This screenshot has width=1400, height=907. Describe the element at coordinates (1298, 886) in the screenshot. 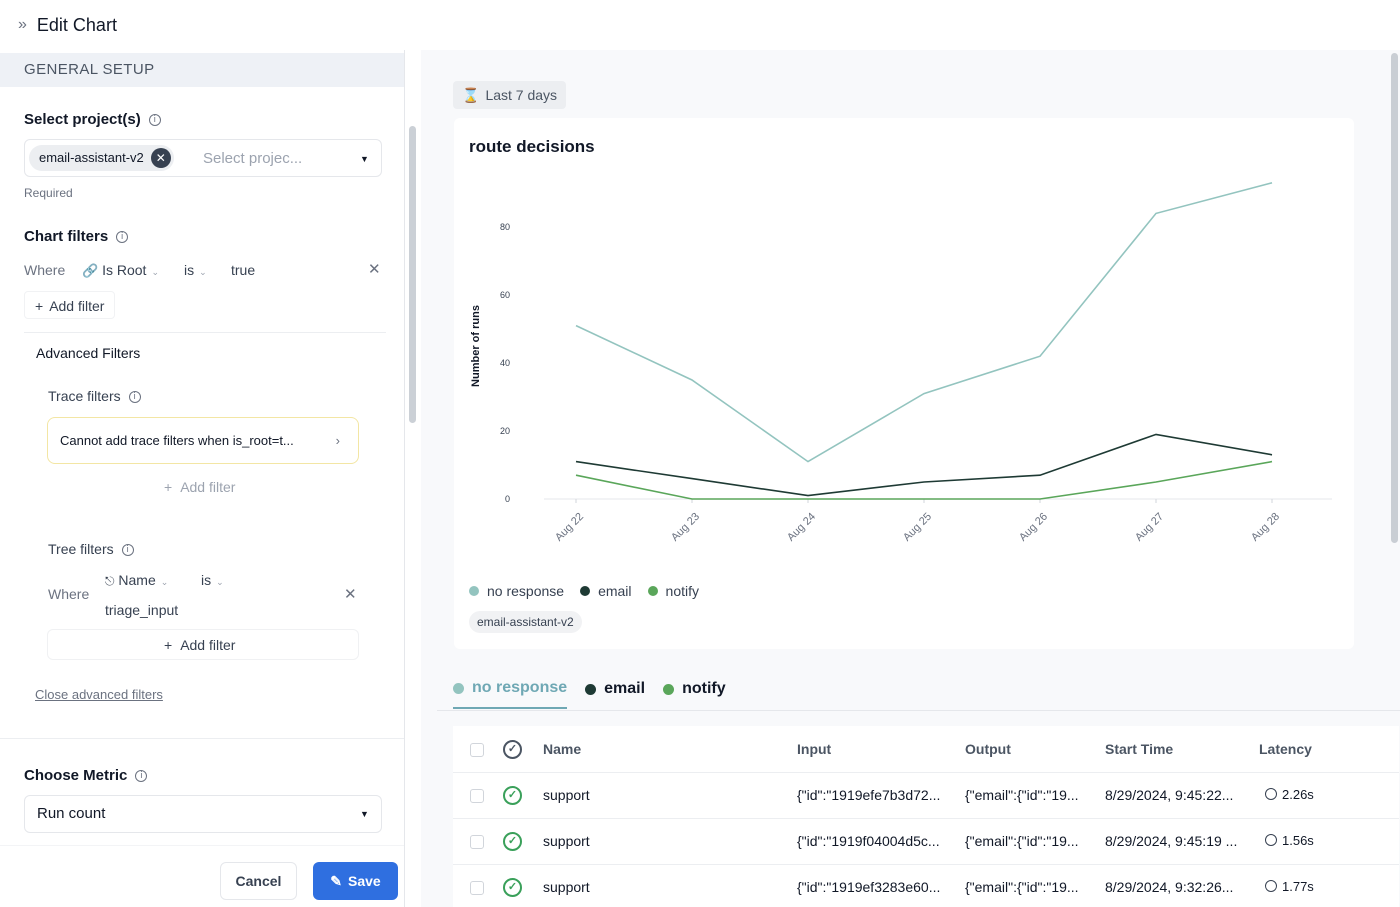

I see `latency-value: 1.77s` at that location.